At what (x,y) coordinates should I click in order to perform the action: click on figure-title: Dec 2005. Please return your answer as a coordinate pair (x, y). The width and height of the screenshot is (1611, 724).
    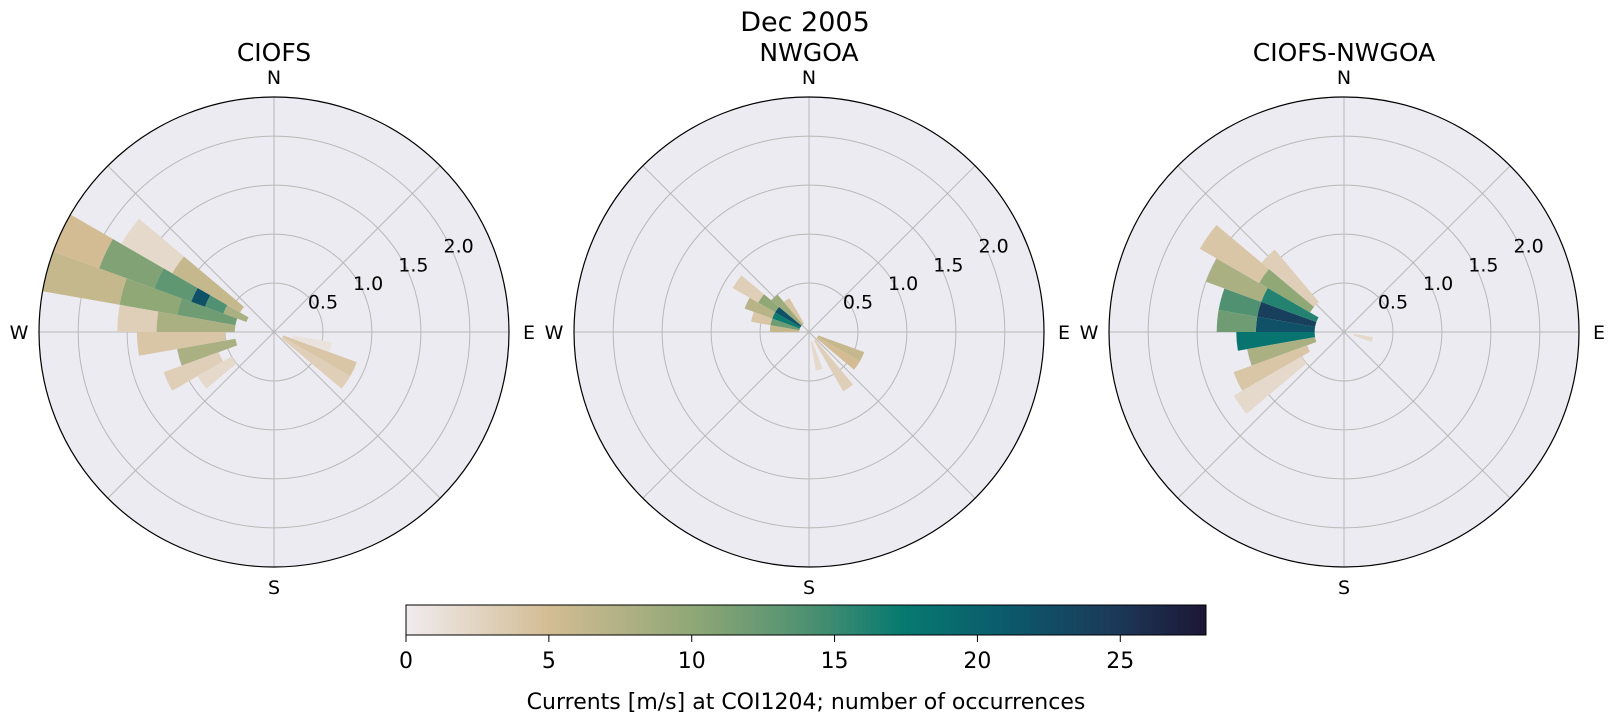
    Looking at the image, I should click on (805, 22).